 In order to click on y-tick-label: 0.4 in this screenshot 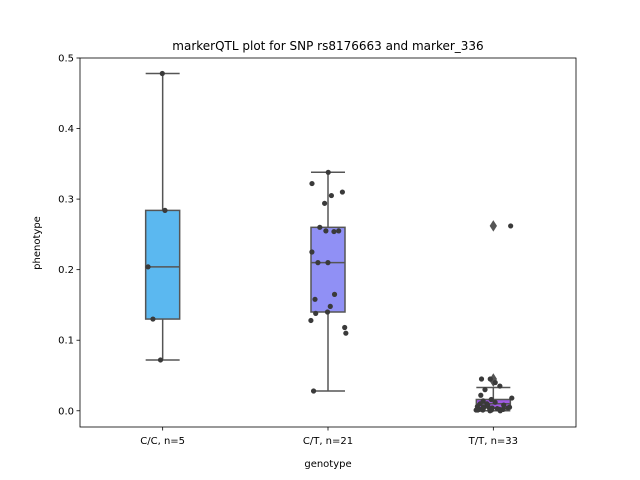, I will do `click(66, 129)`.